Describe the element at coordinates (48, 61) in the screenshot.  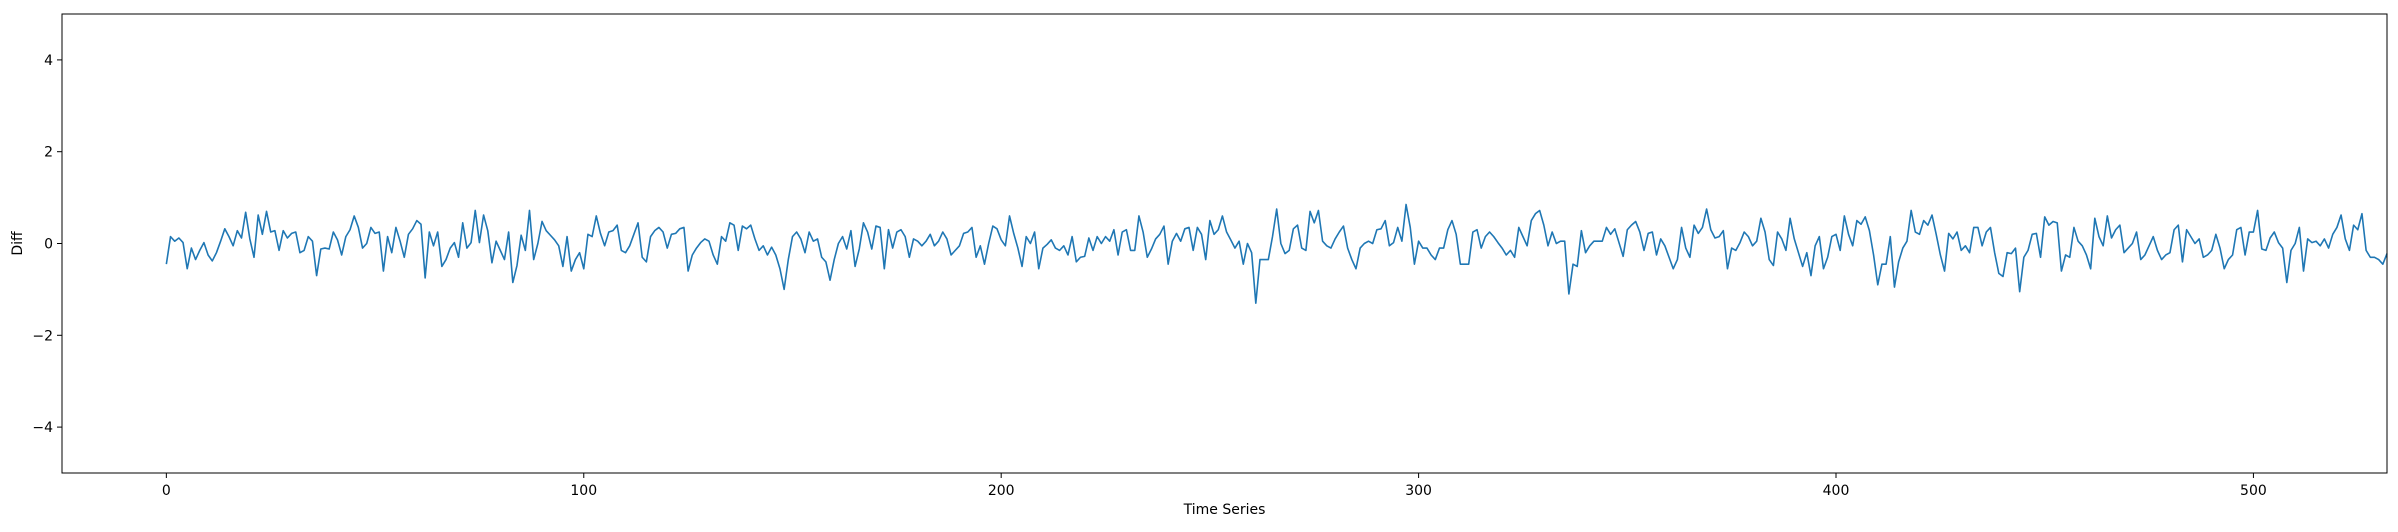
I see `y-tick-label: 4` at that location.